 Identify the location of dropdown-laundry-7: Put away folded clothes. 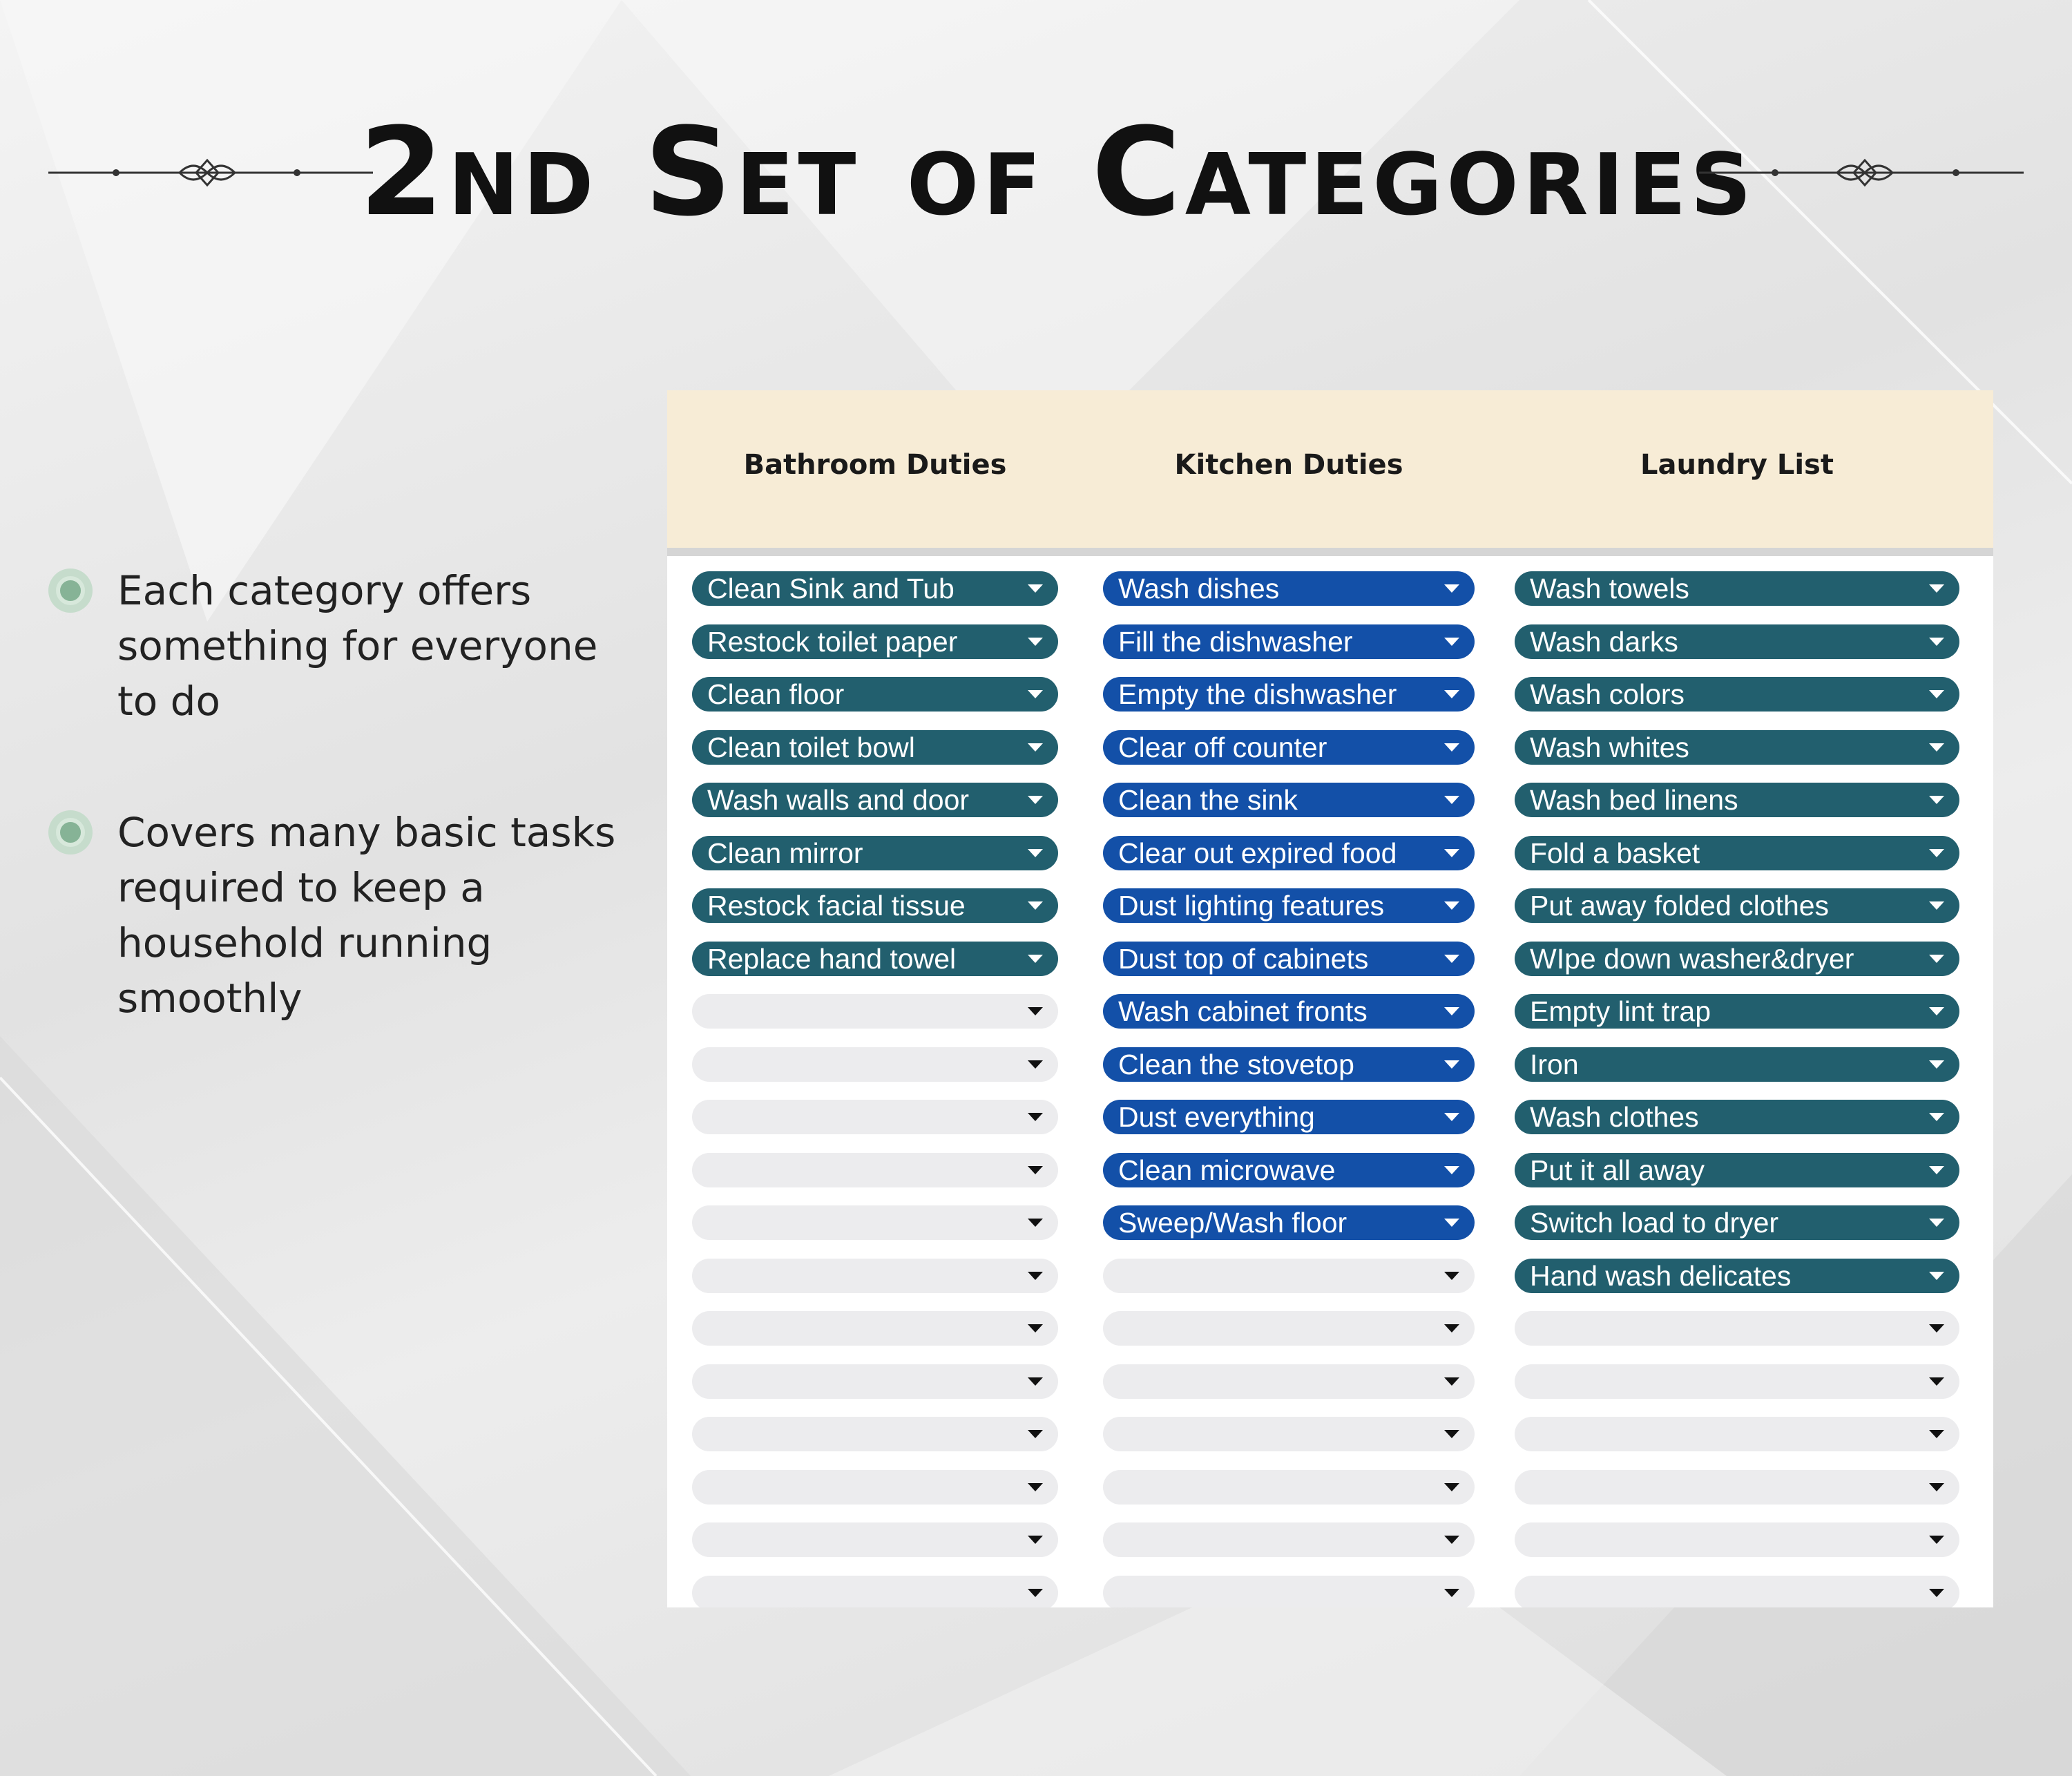
(1737, 905).